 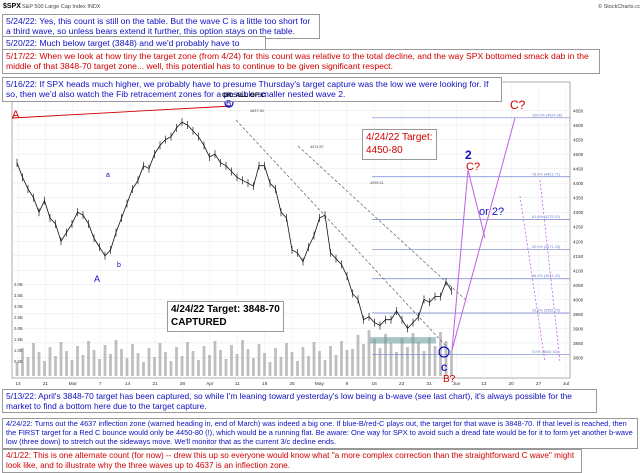 What do you see at coordinates (547, 115) in the screenshot?
I see `fib-label-0: 100.0% (4624.96)` at bounding box center [547, 115].